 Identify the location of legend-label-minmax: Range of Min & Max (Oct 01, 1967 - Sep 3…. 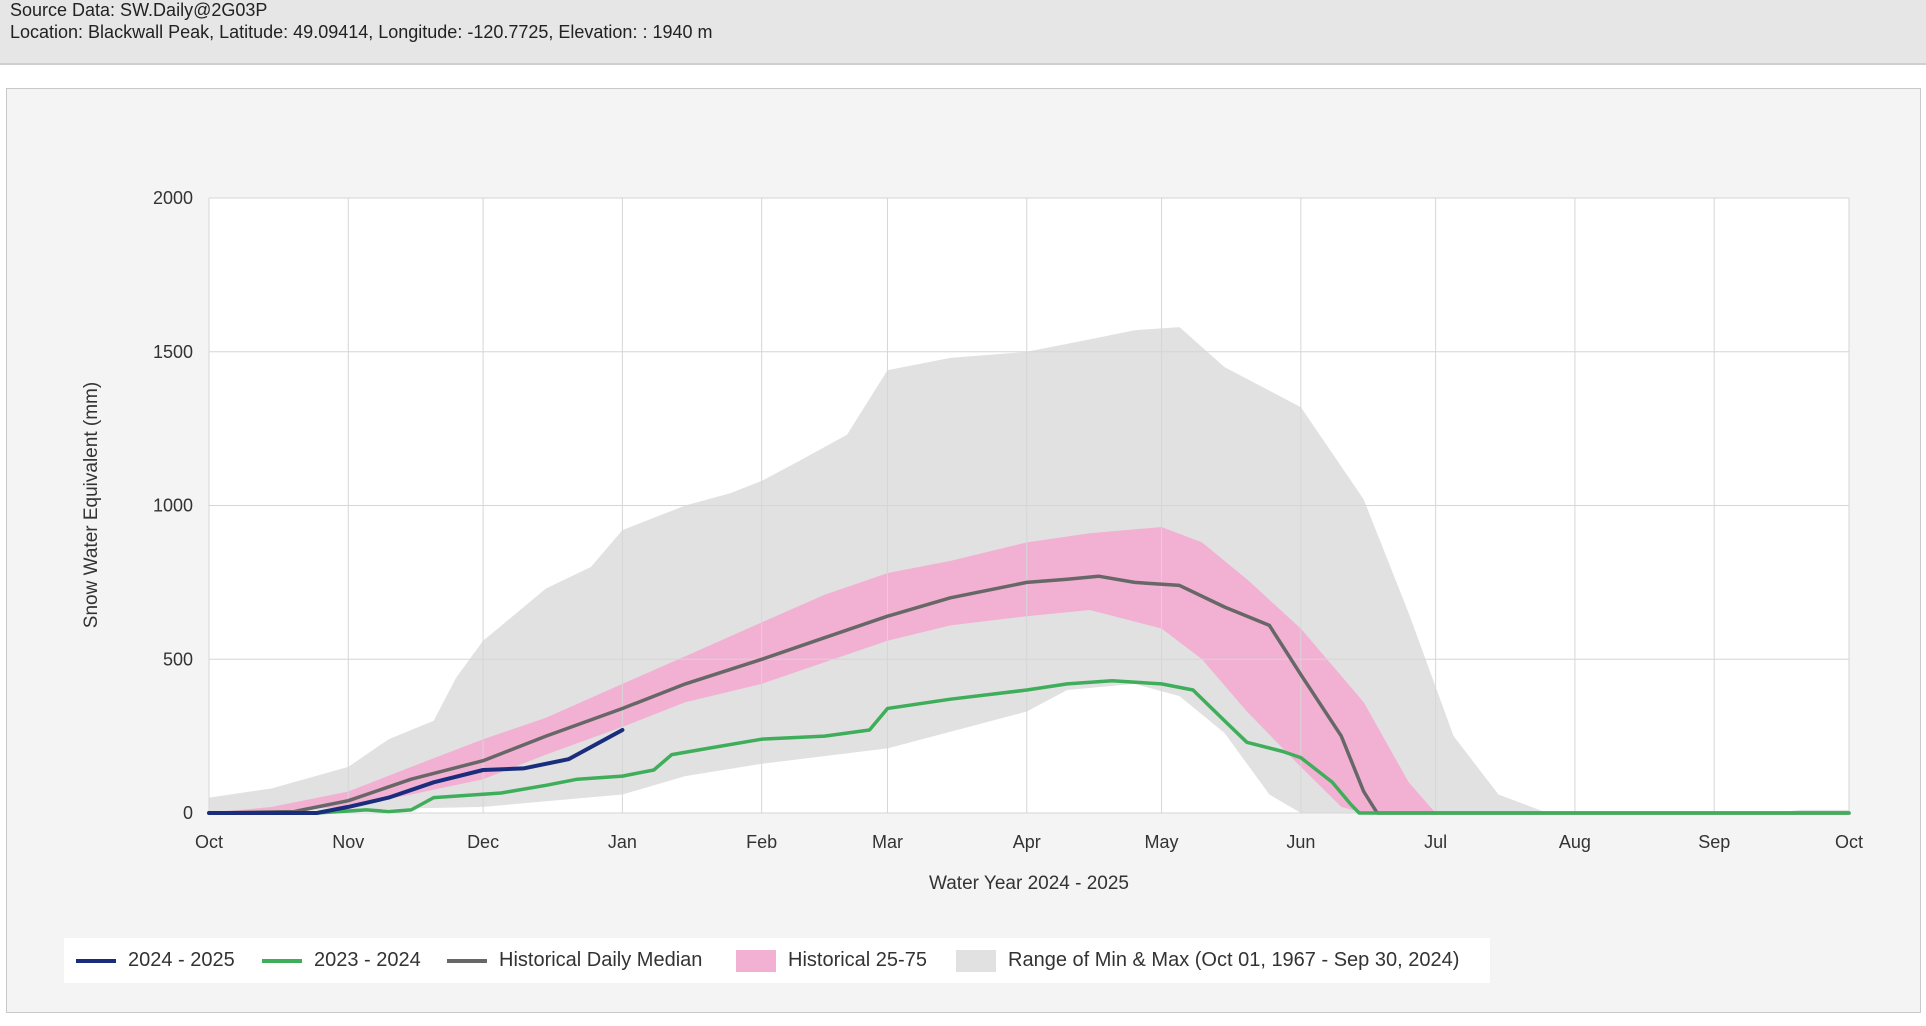
(1234, 960).